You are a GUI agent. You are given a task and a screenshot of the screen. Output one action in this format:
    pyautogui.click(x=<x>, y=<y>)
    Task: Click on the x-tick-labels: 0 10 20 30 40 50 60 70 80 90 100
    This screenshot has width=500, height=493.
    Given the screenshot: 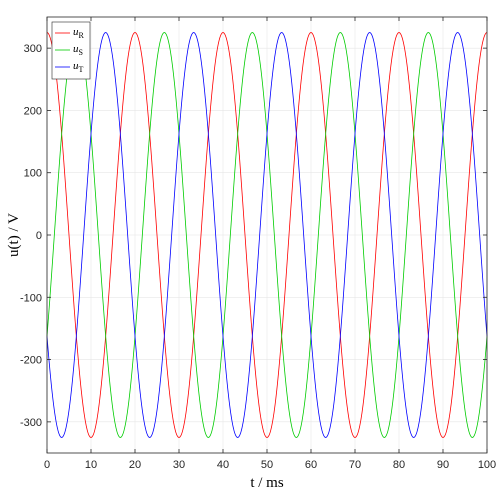 What is the action you would take?
    pyautogui.click(x=270, y=465)
    